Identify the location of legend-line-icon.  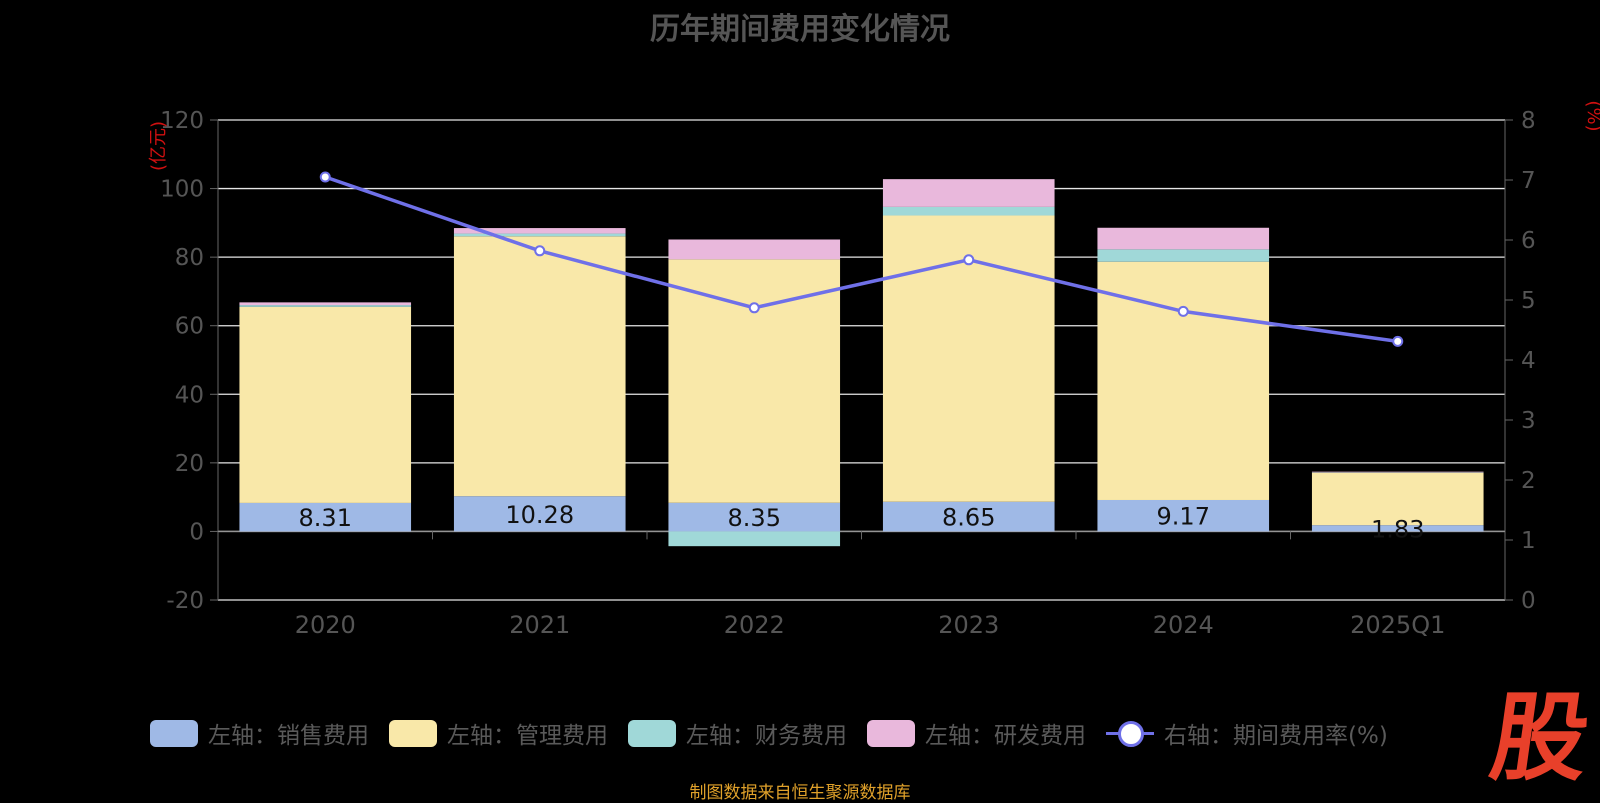
(1130, 733).